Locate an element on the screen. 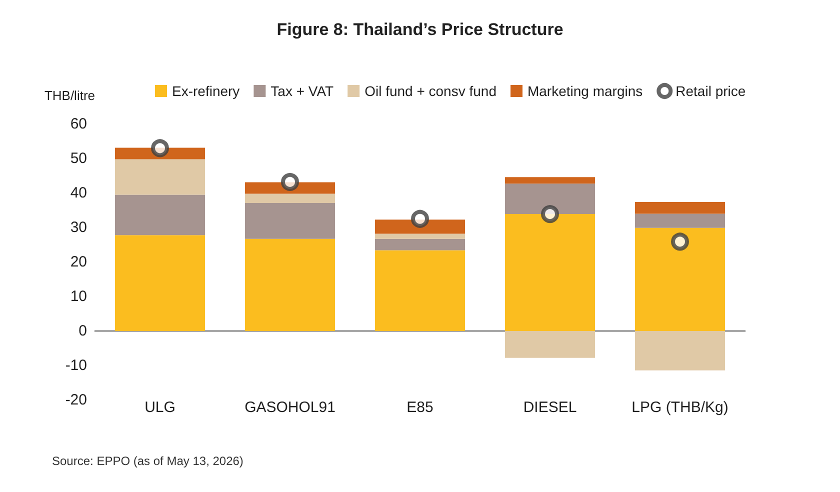 Image resolution: width=840 pixels, height=492 pixels. legend-label: Retail price is located at coordinates (711, 91).